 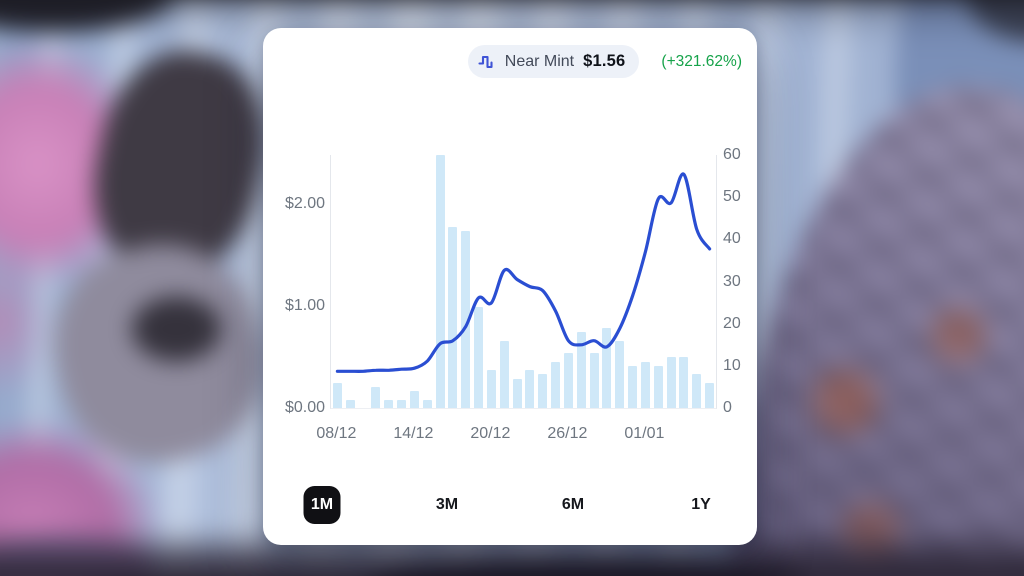 What do you see at coordinates (585, 567) in the screenshot?
I see `bg-bottom-shadow` at bounding box center [585, 567].